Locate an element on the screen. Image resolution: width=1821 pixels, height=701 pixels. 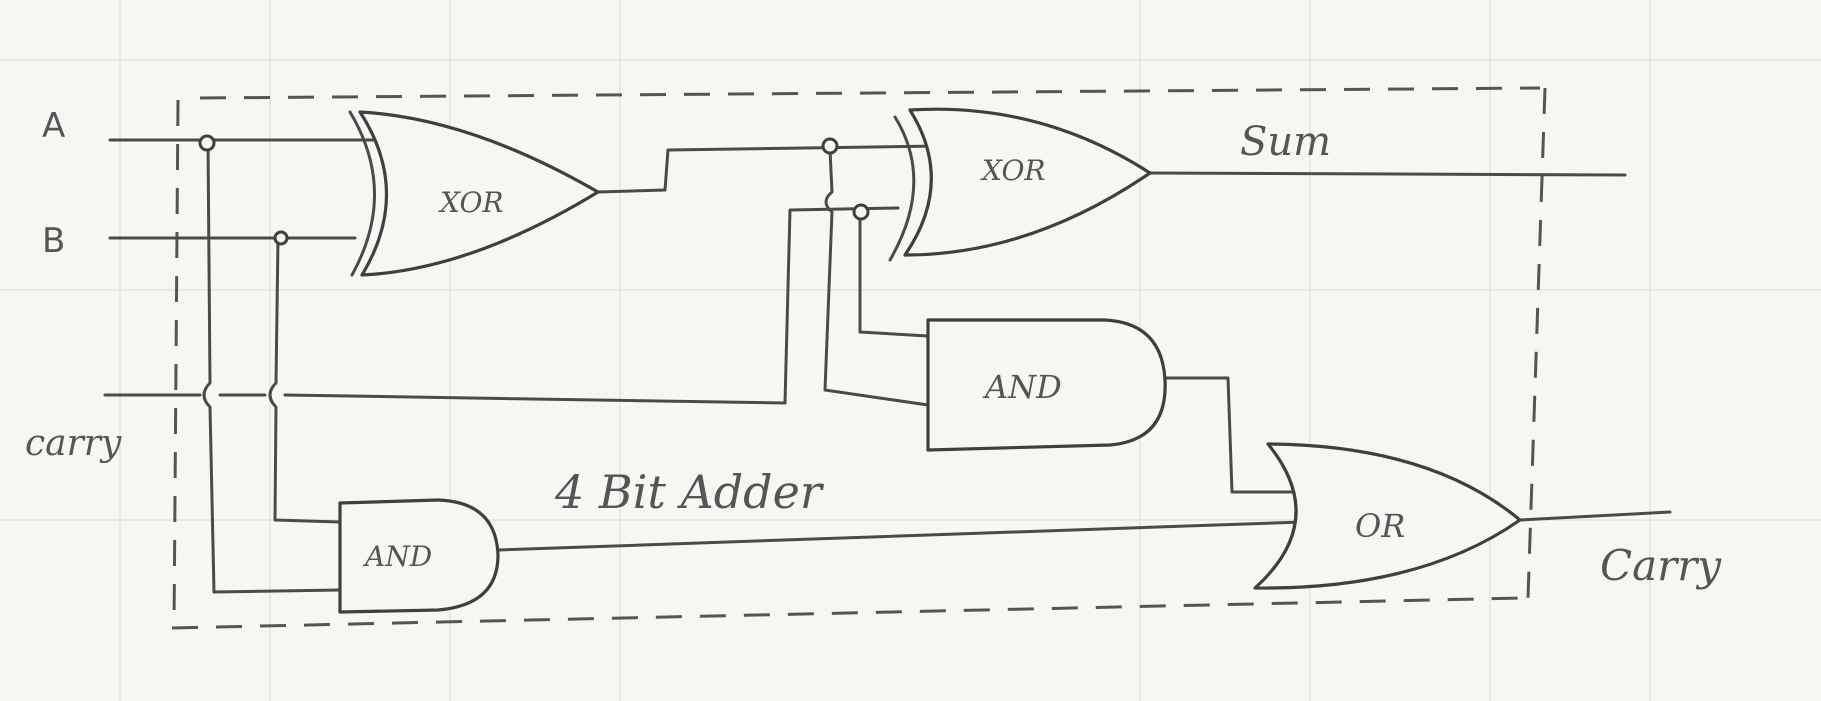
xor-gate-1-label: XOR is located at coordinates (470, 202).